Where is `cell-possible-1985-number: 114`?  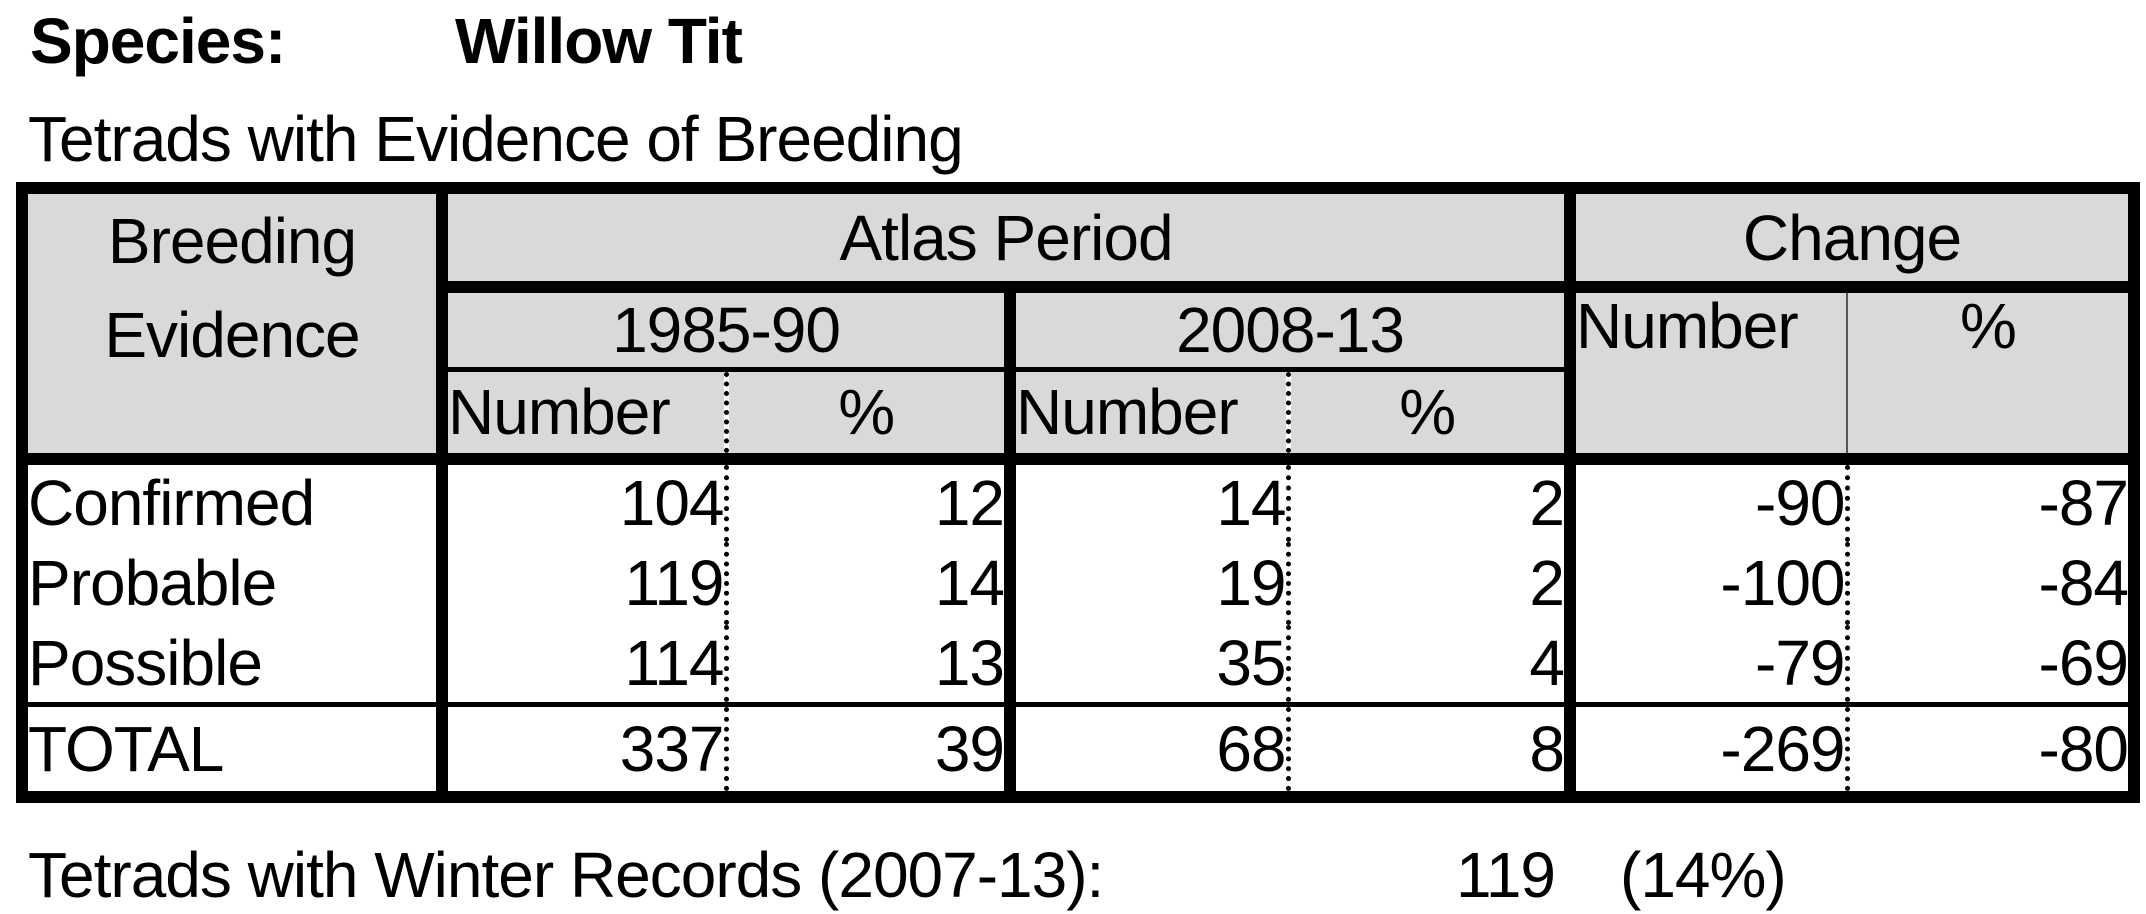 cell-possible-1985-number: 114 is located at coordinates (585, 664).